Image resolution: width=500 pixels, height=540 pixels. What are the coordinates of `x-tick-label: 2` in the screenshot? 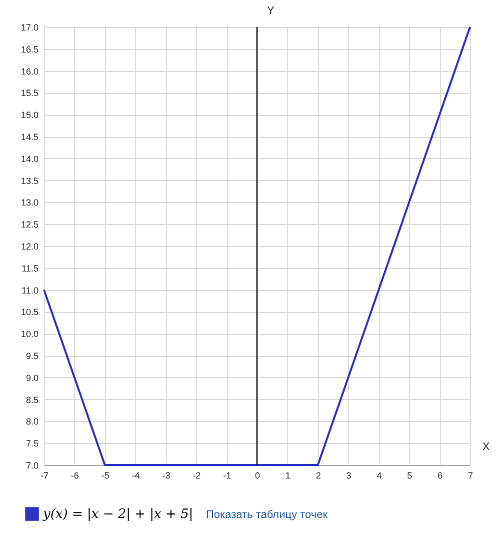 It's located at (318, 475).